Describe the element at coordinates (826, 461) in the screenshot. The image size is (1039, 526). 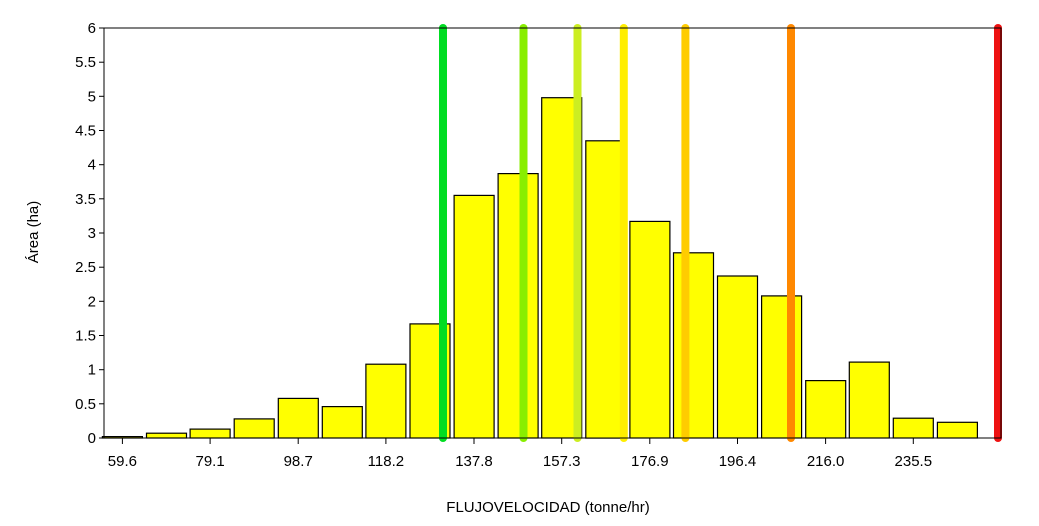
I see `x-tick-label-8: 216.0` at that location.